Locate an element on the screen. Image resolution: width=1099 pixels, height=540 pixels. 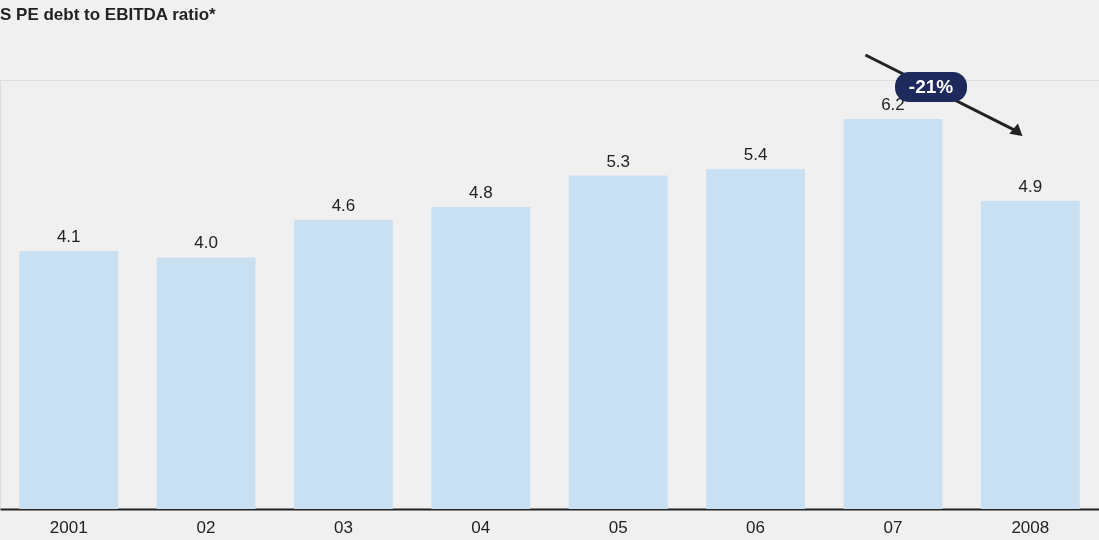
x-tick-label: 03 is located at coordinates (343, 527).